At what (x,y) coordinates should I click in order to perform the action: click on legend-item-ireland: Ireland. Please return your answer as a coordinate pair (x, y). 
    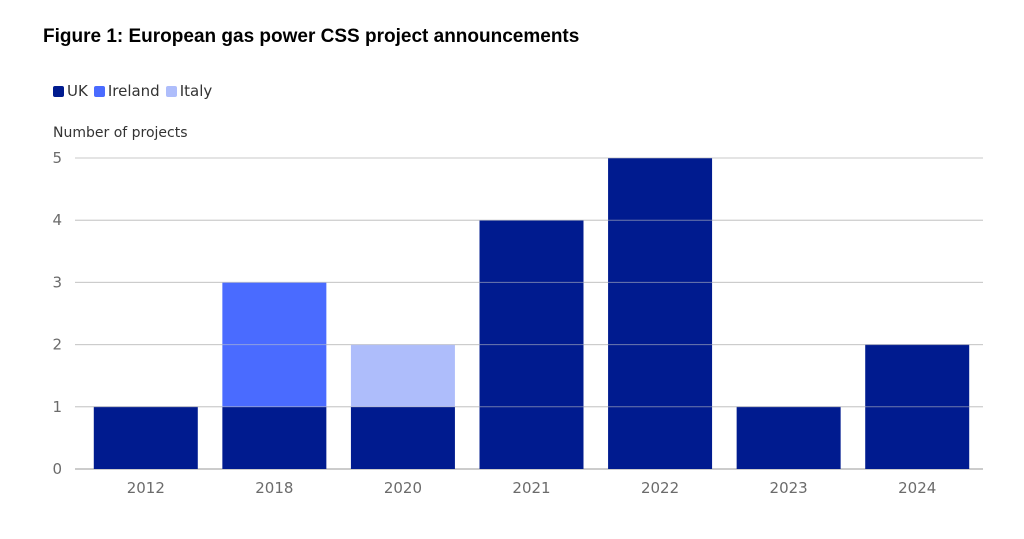
    Looking at the image, I should click on (126, 91).